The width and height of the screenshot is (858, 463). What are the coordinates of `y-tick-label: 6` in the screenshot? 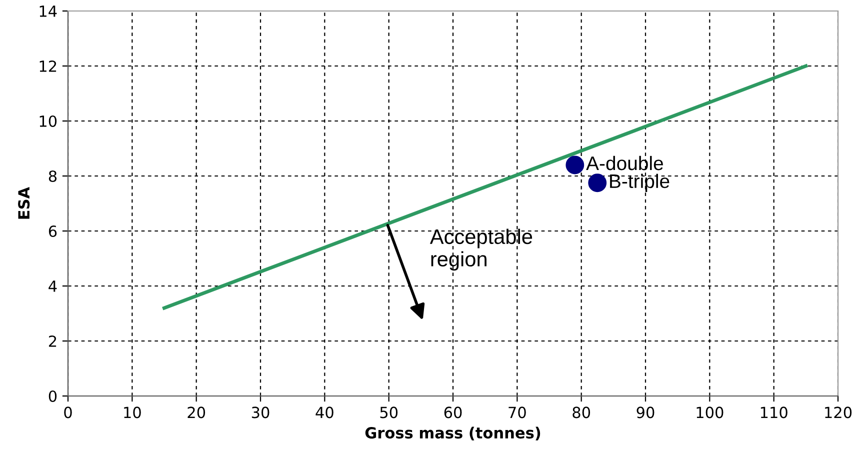 It's located at (52, 231).